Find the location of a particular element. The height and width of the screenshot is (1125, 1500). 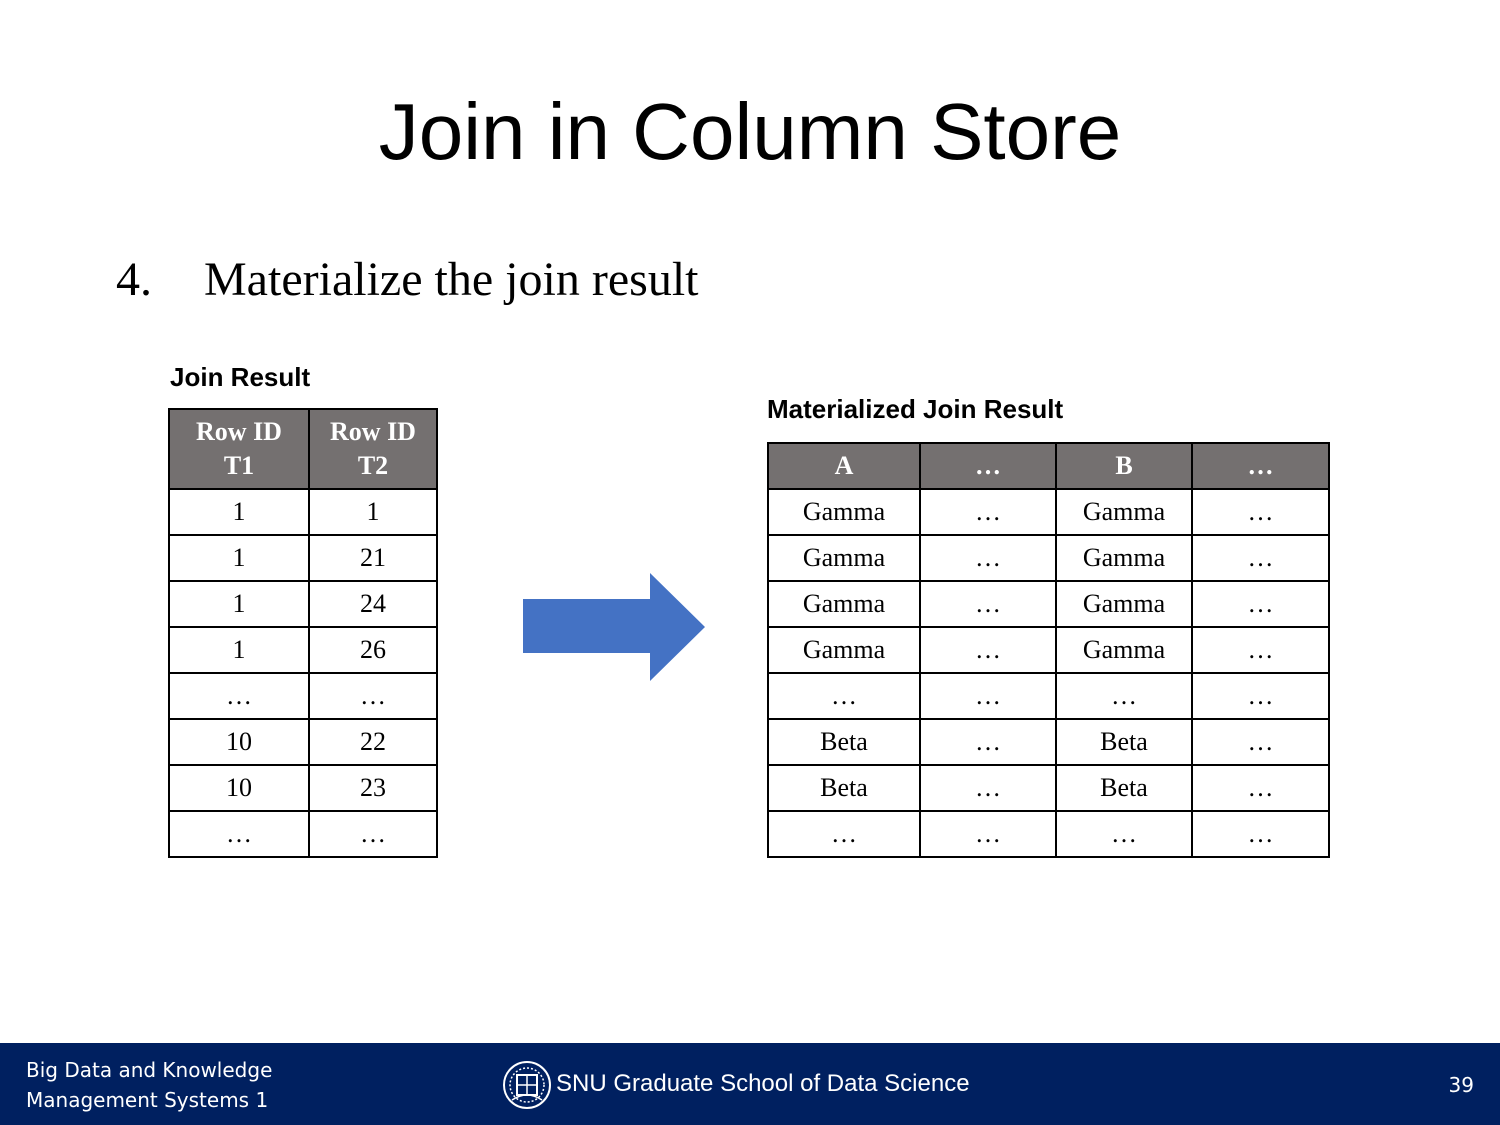

table-header-row: Row ID T1 Row ID T2 is located at coordinates (303, 449).